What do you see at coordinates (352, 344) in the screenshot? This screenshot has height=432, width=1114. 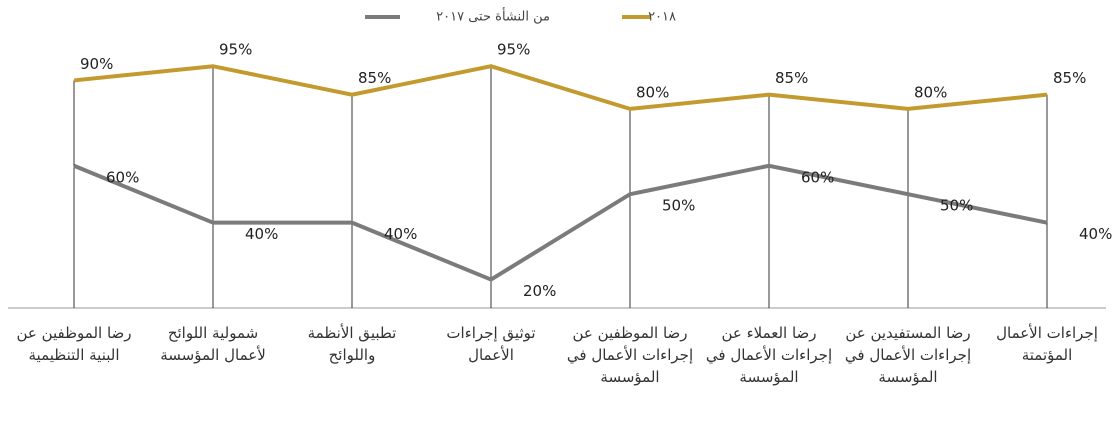 I see `x-tick-label: تطبيق الأنظمة واللوائح` at bounding box center [352, 344].